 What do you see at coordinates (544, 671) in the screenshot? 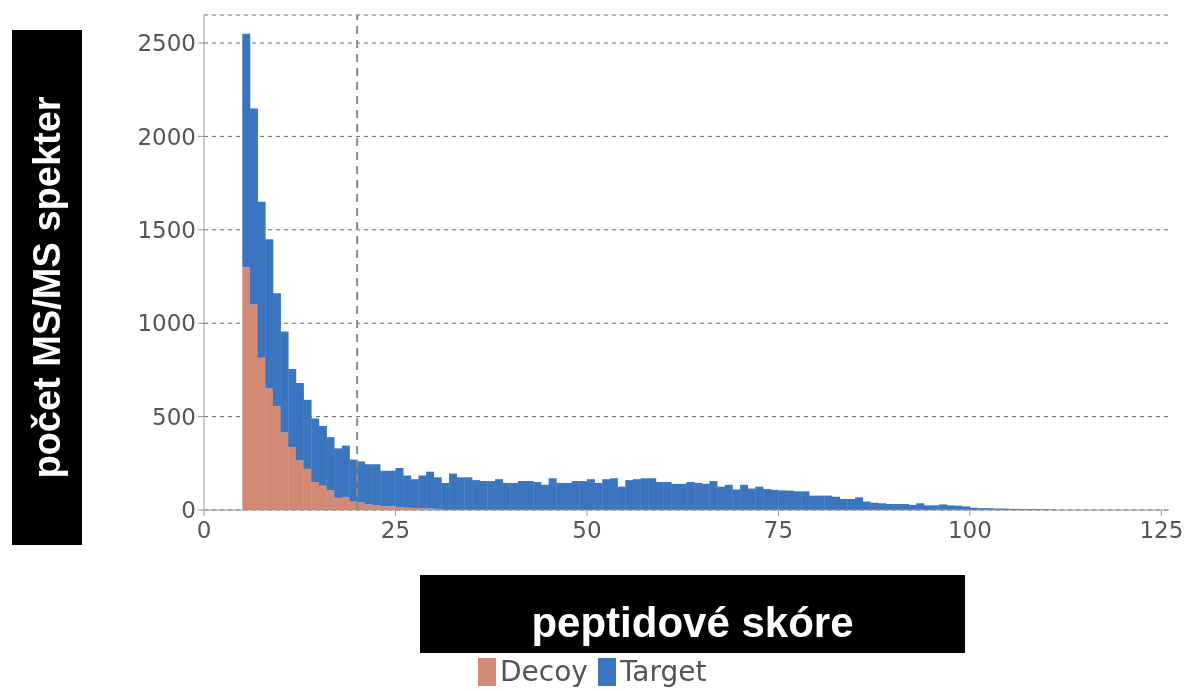
I see `legend-label: Decoy` at bounding box center [544, 671].